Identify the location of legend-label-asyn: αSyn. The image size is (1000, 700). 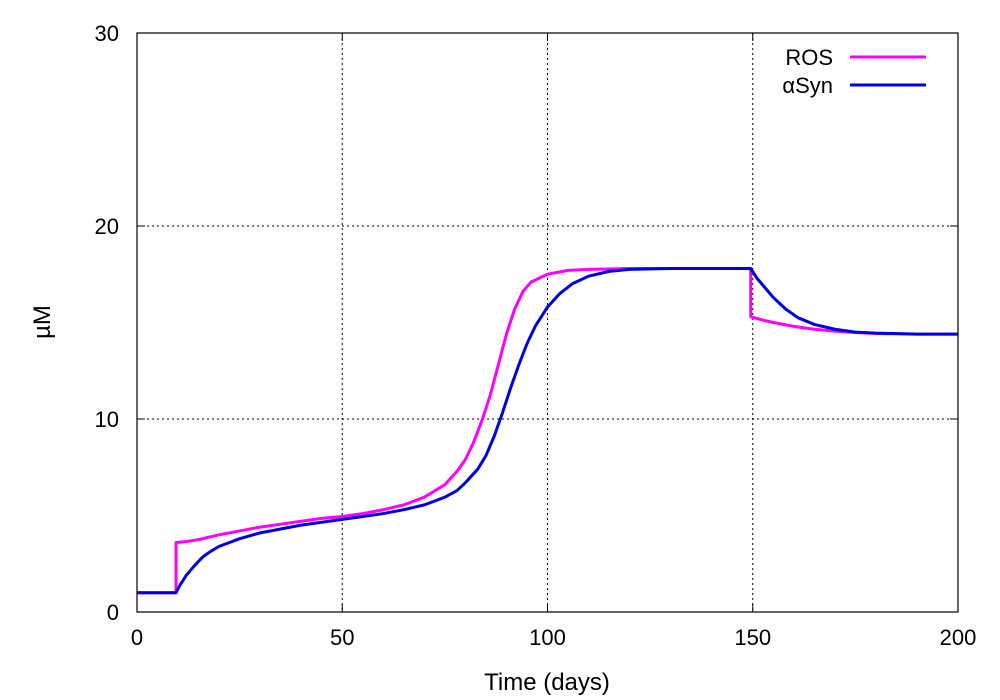
(807, 85).